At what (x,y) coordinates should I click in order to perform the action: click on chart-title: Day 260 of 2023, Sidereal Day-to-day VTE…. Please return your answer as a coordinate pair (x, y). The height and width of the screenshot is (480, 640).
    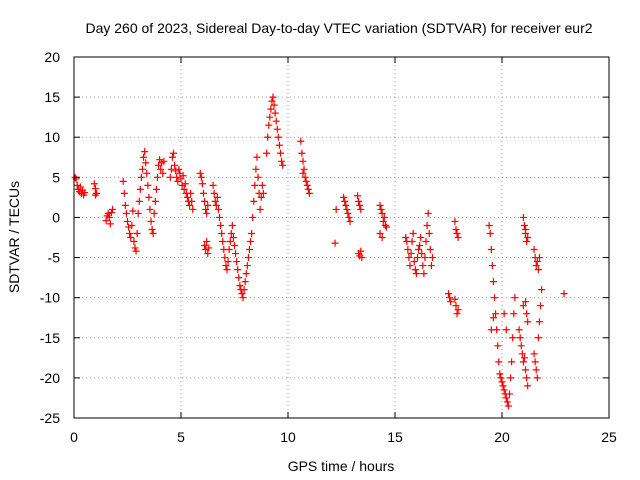
    Looking at the image, I should click on (338, 28).